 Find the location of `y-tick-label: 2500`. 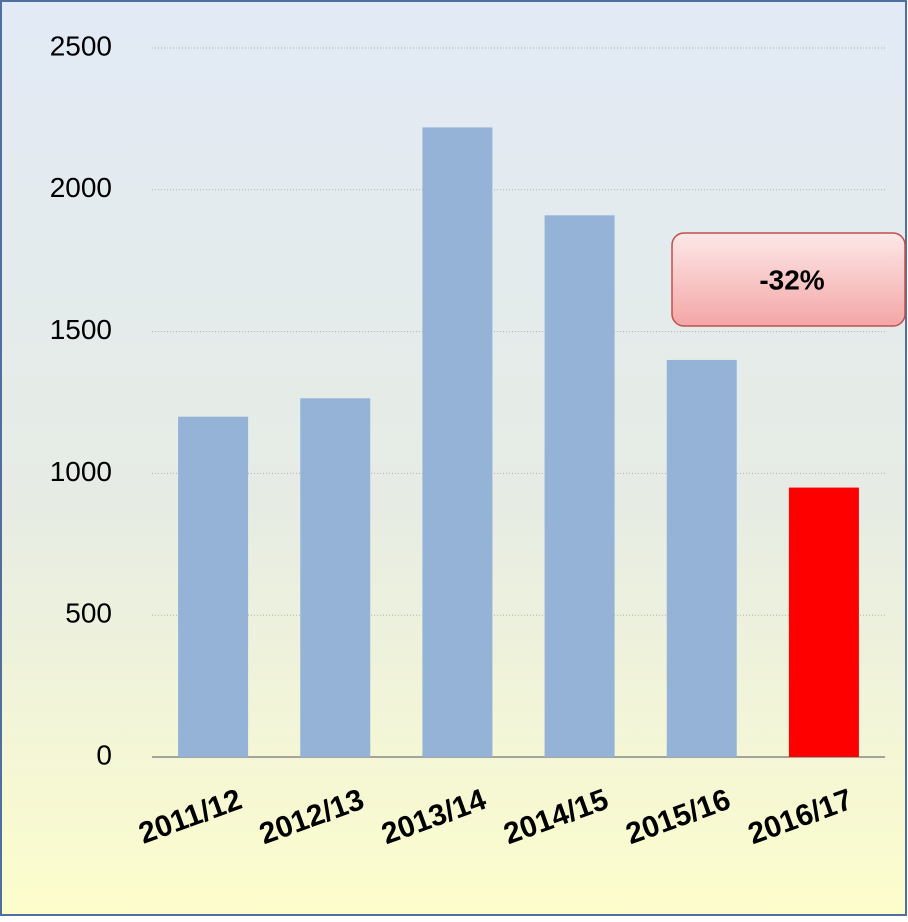

y-tick-label: 2500 is located at coordinates (81, 45).